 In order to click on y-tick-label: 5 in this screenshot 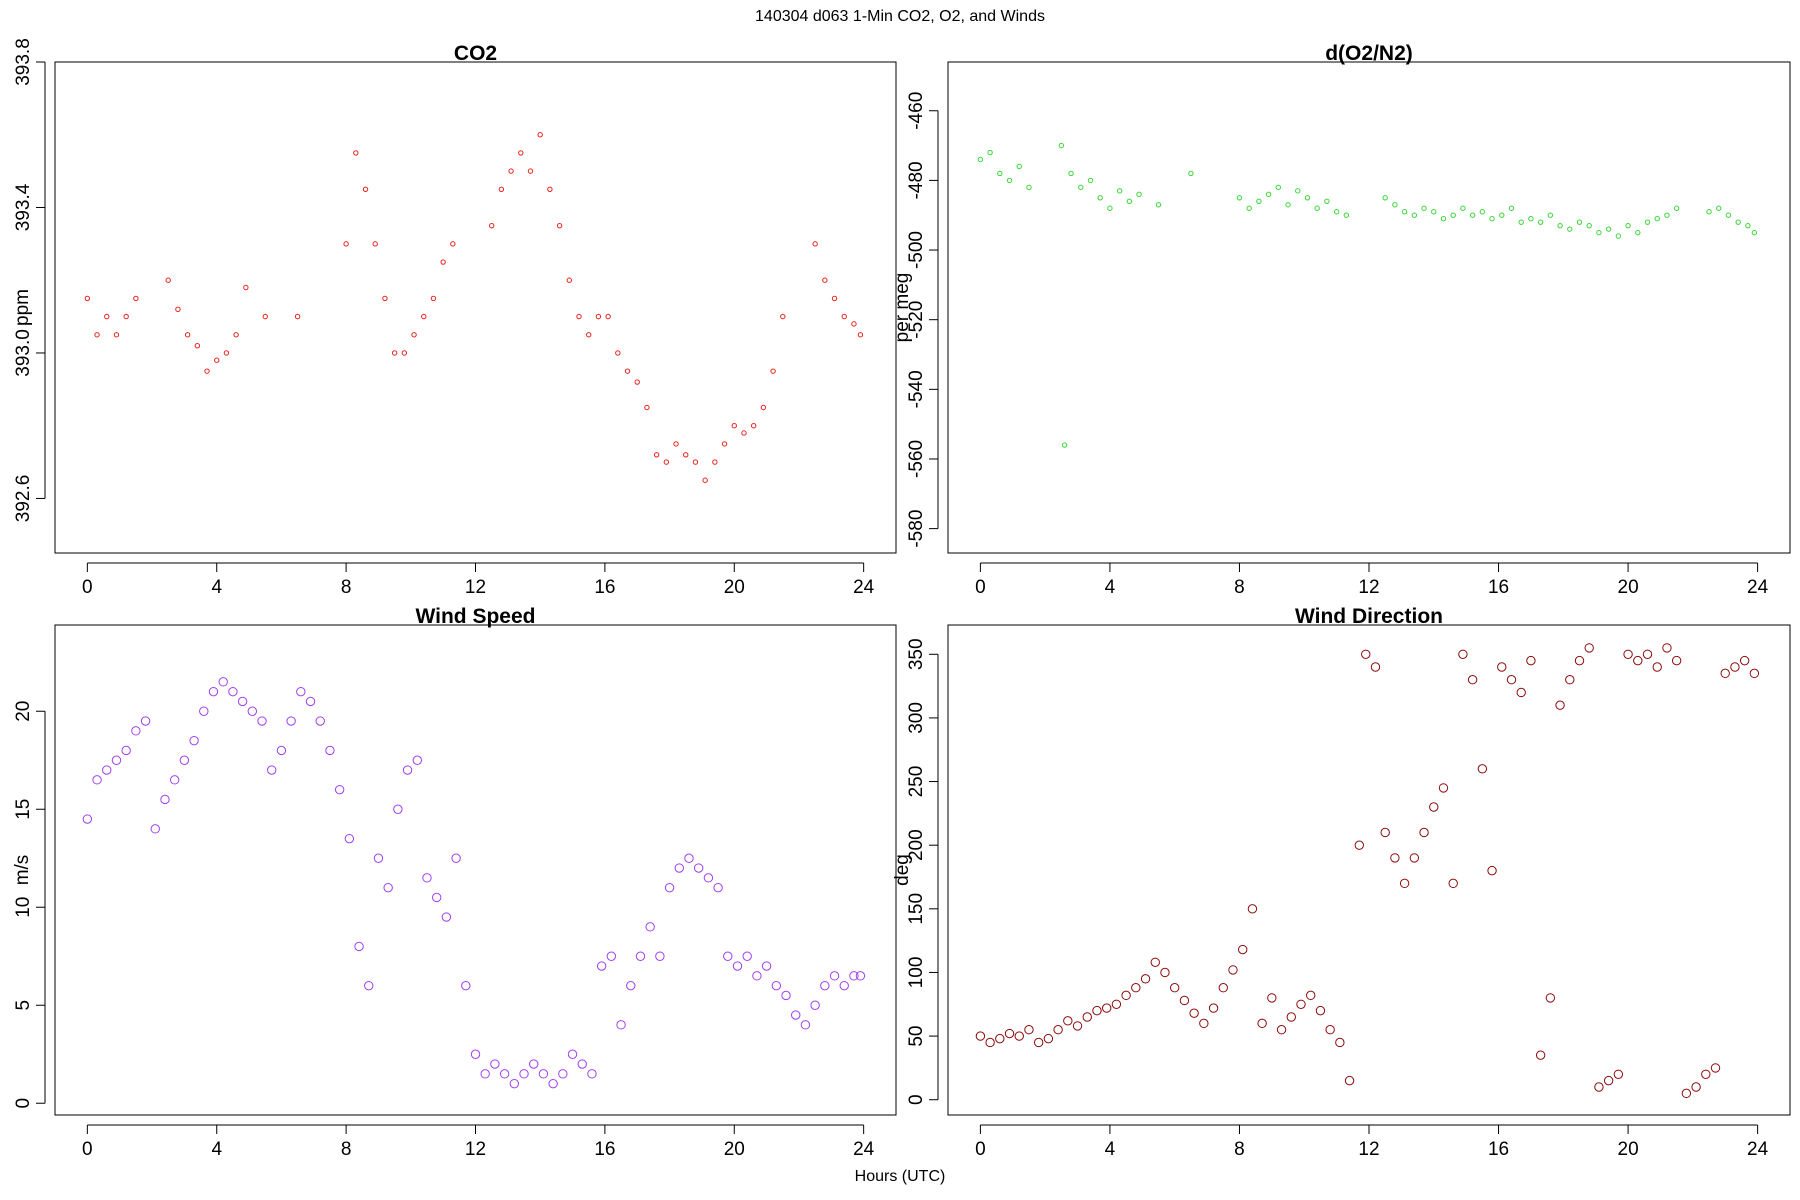, I will do `click(23, 1005)`.